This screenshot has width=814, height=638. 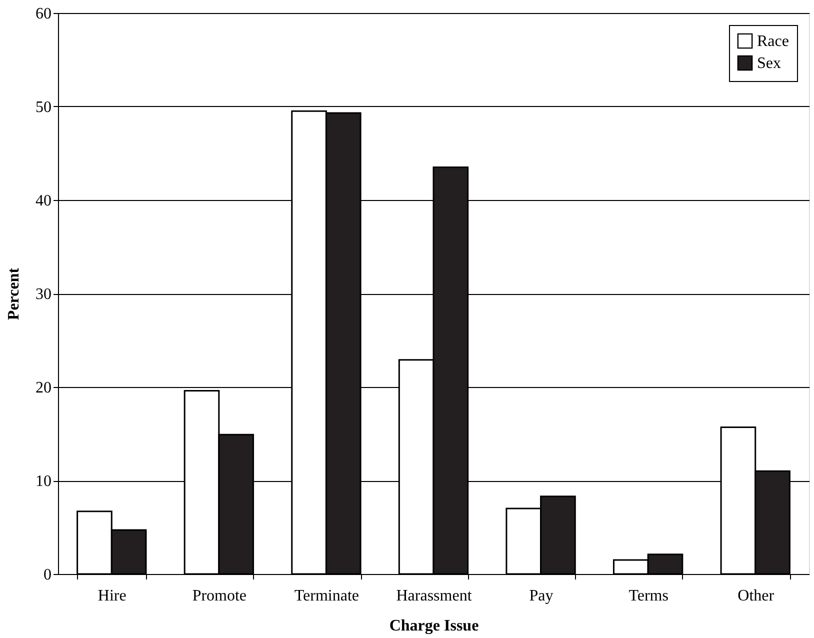 I want to click on x-tick-label: Promote, so click(x=219, y=596).